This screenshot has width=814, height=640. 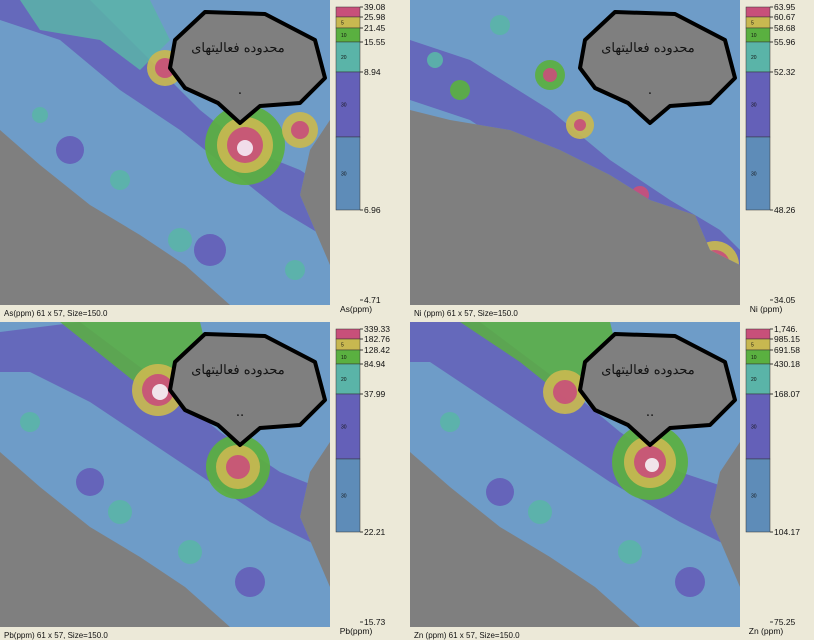 I want to click on legend-unit-label: Pb(ppm), so click(x=356, y=631).